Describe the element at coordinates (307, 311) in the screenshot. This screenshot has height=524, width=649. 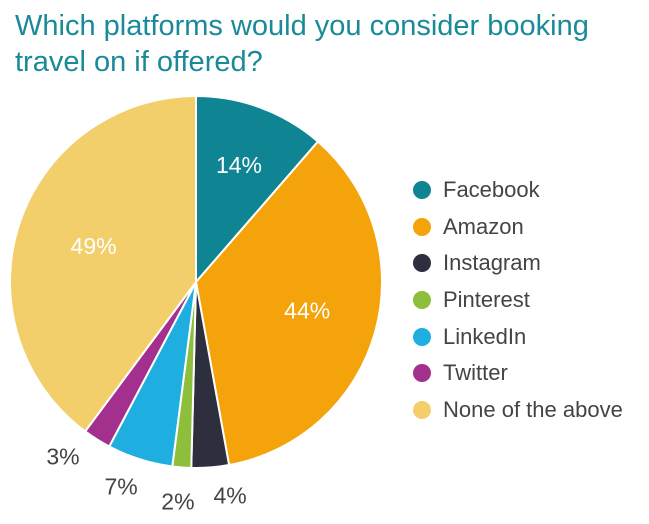
I see `data-label-amazon: 44%` at that location.